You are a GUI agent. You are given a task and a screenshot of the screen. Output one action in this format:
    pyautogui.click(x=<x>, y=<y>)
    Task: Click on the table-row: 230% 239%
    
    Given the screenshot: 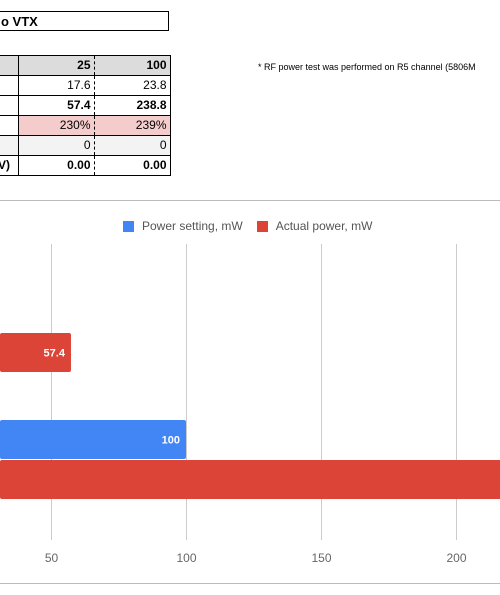 What is the action you would take?
    pyautogui.click(x=85, y=125)
    